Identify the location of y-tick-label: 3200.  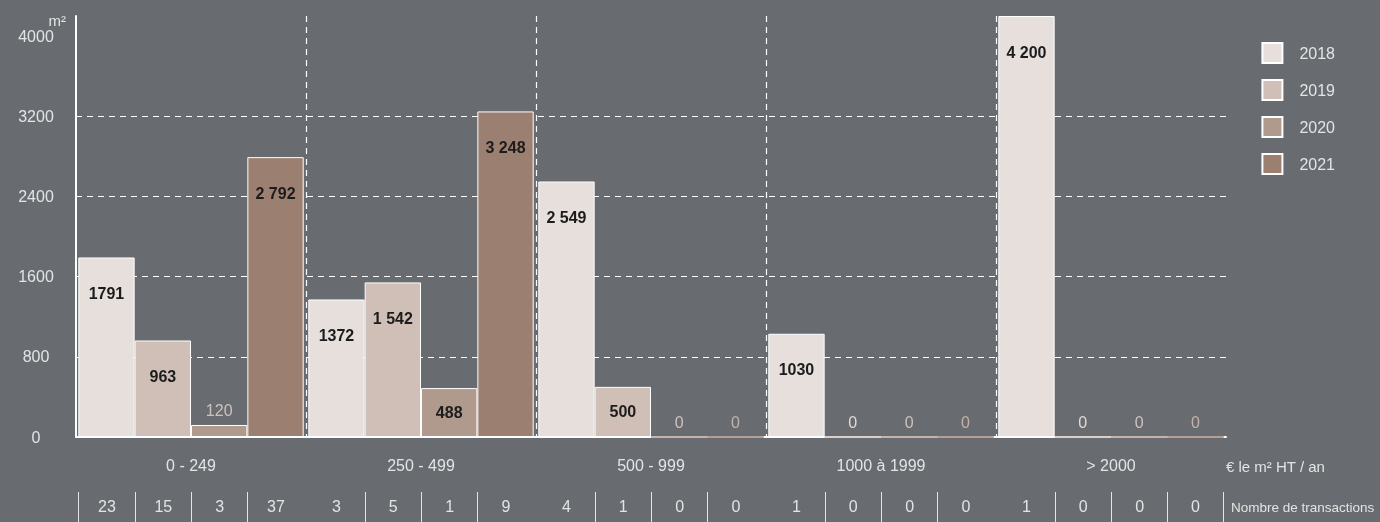
(36, 116).